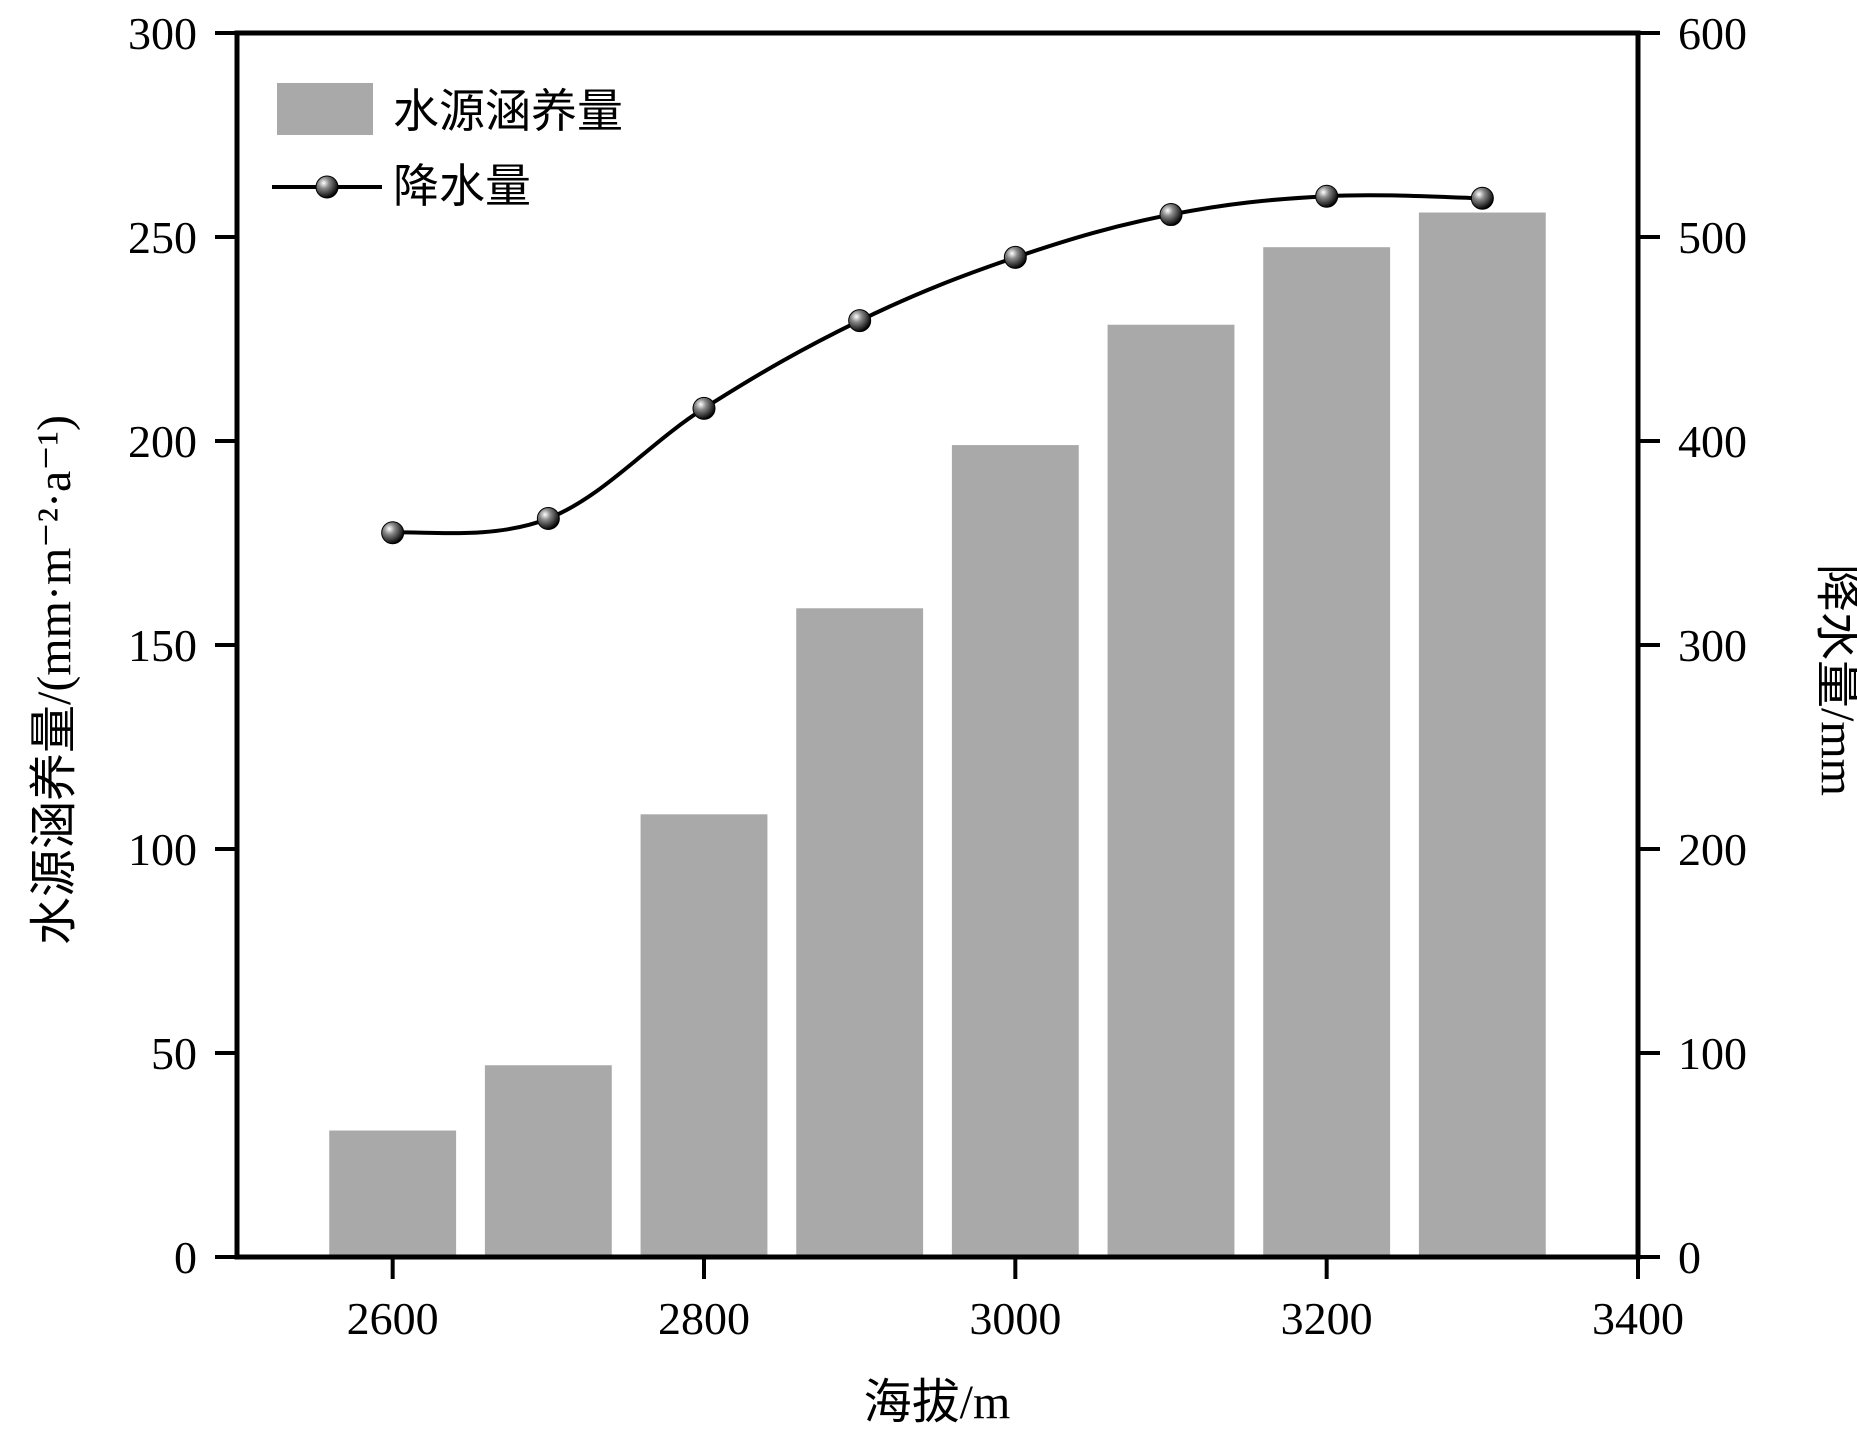 Image resolution: width=1857 pixels, height=1437 pixels. Describe the element at coordinates (937, 1402) in the screenshot. I see `x-axis-title: 海拔/m` at that location.